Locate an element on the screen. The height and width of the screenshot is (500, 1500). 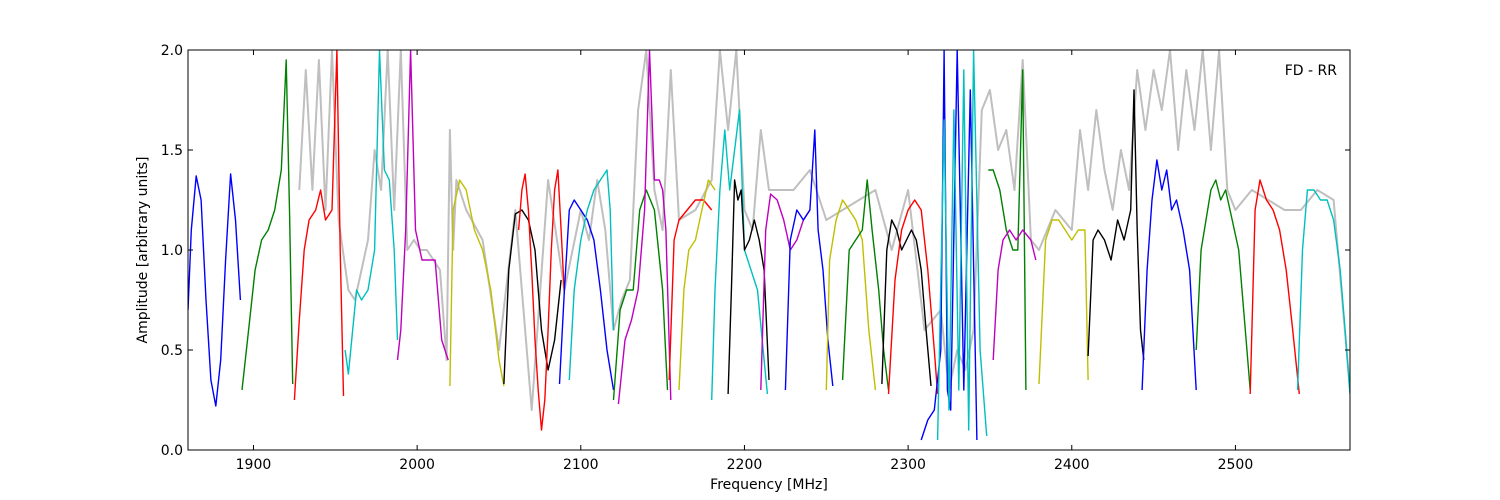
x-tick-label: 2400 is located at coordinates (1072, 465).